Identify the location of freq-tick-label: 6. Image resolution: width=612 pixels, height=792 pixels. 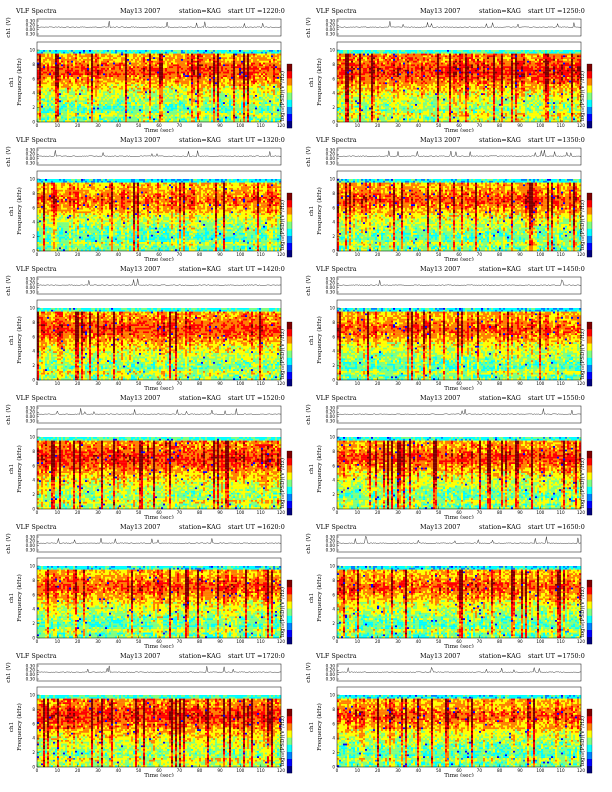
(33, 78).